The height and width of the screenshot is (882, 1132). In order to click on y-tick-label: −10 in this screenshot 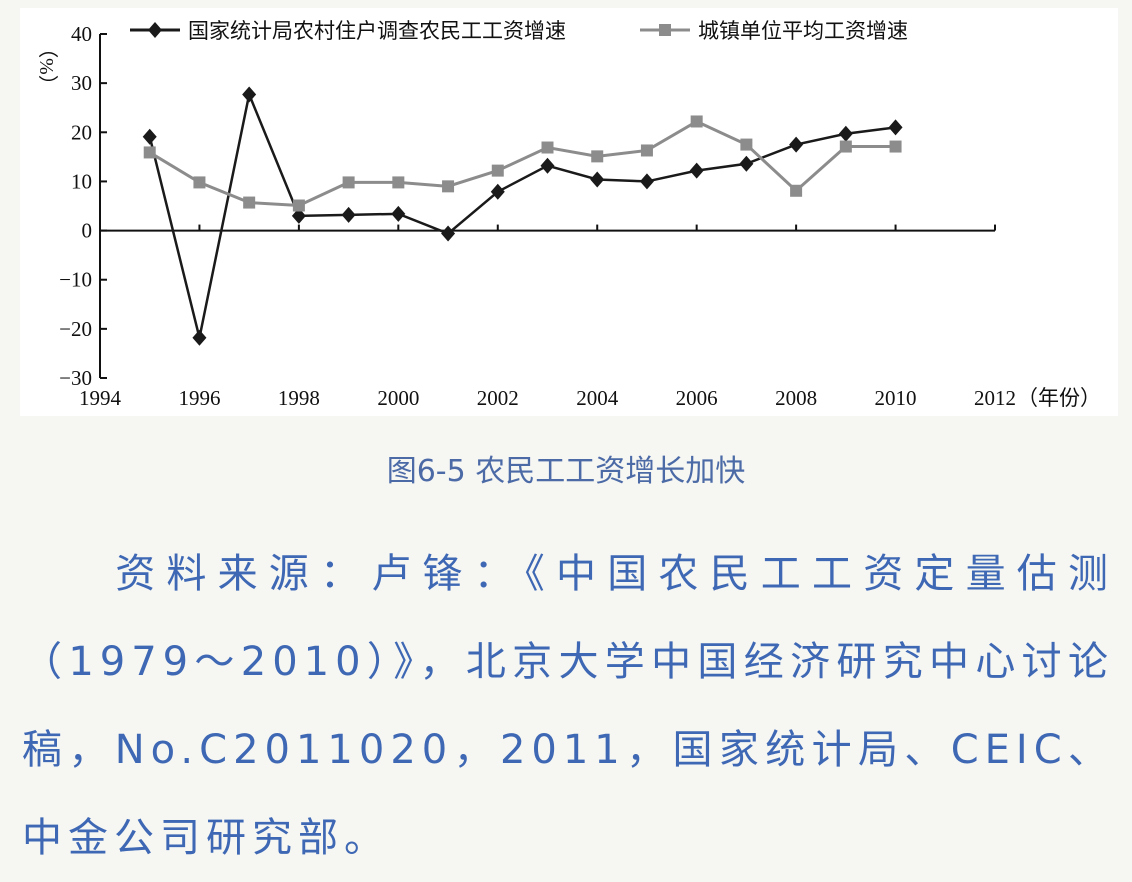, I will do `click(75, 280)`.